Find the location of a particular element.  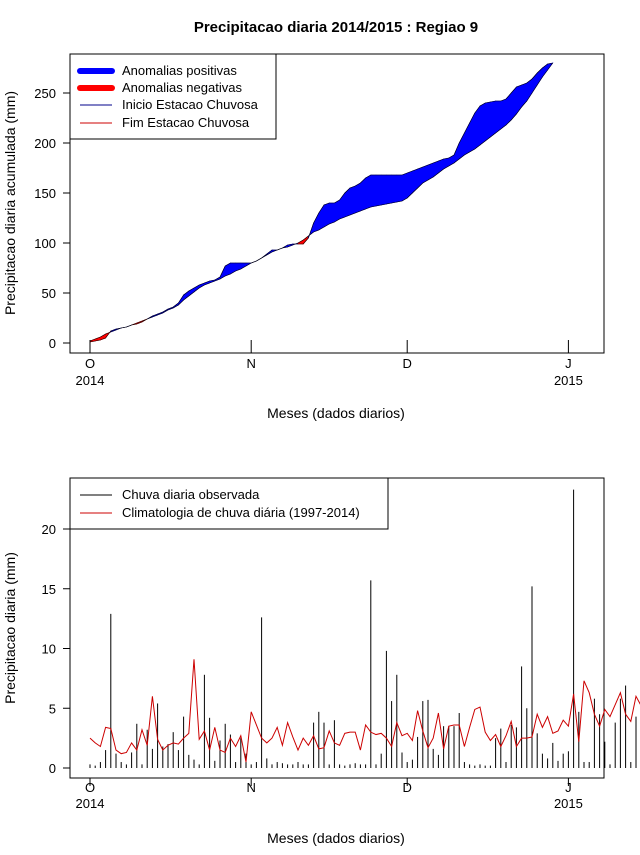

y-tick-label: 10 is located at coordinates (49, 649).